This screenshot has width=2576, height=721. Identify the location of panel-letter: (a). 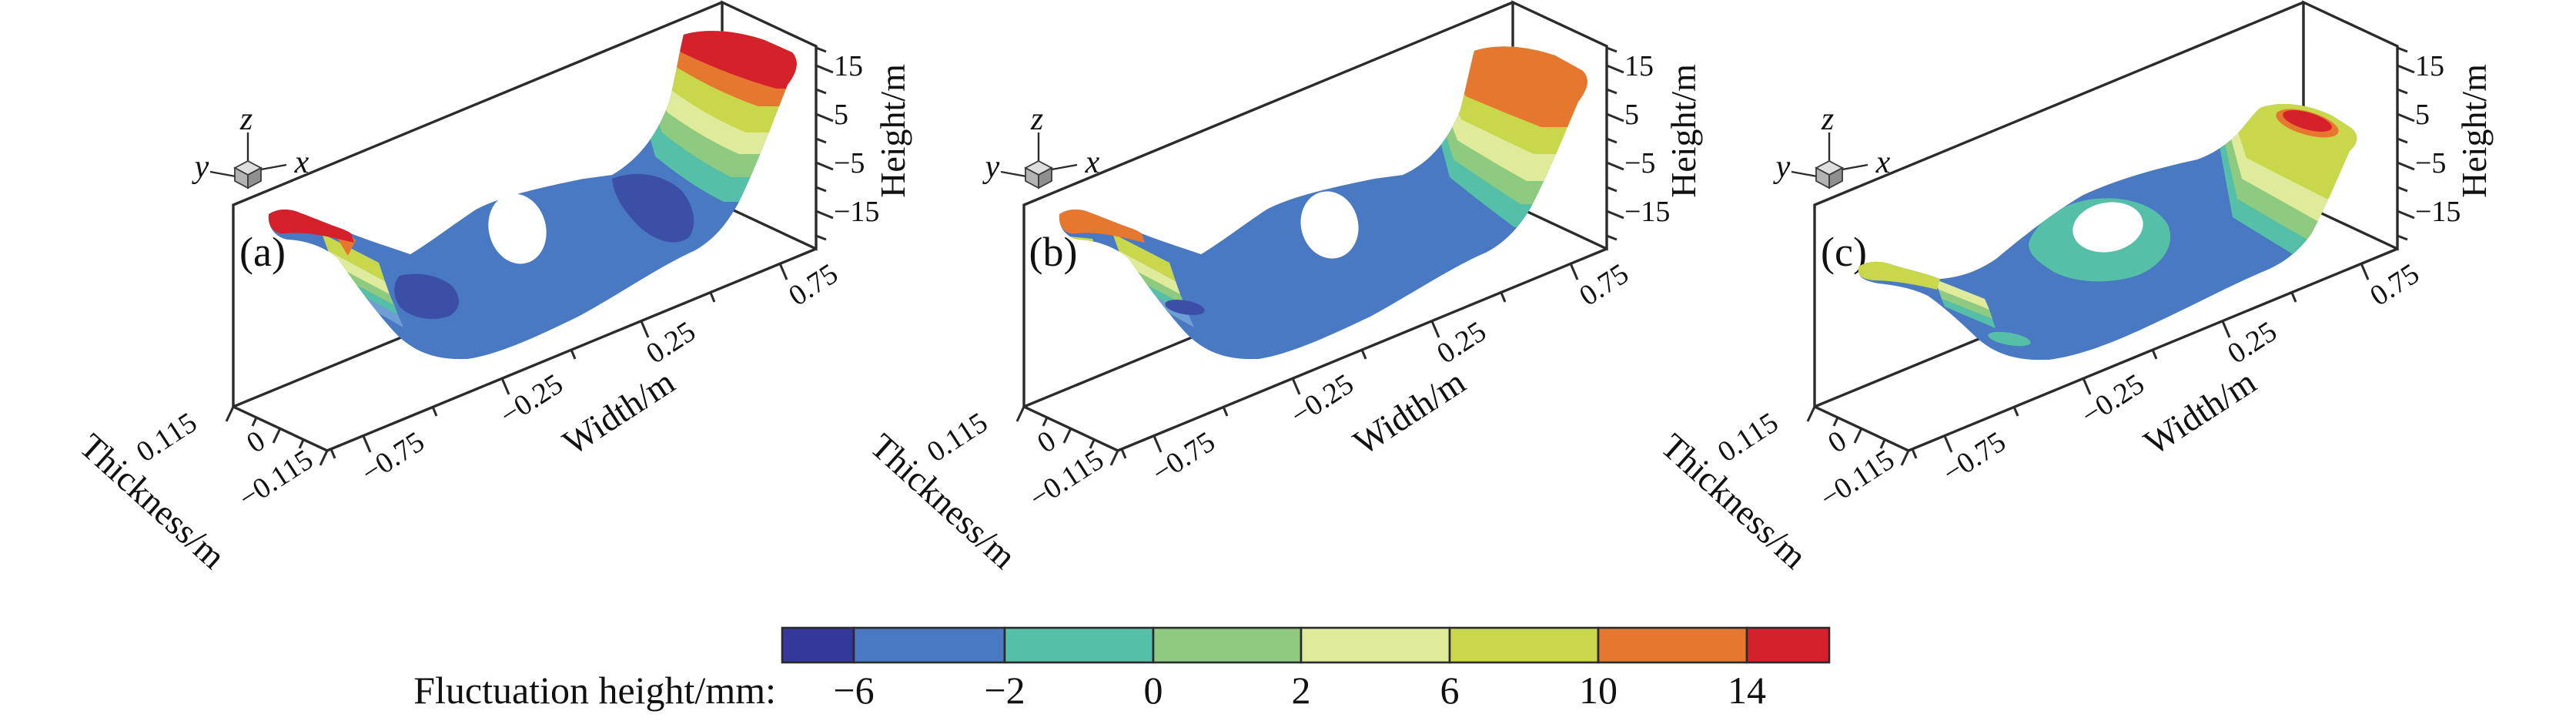
(262, 252).